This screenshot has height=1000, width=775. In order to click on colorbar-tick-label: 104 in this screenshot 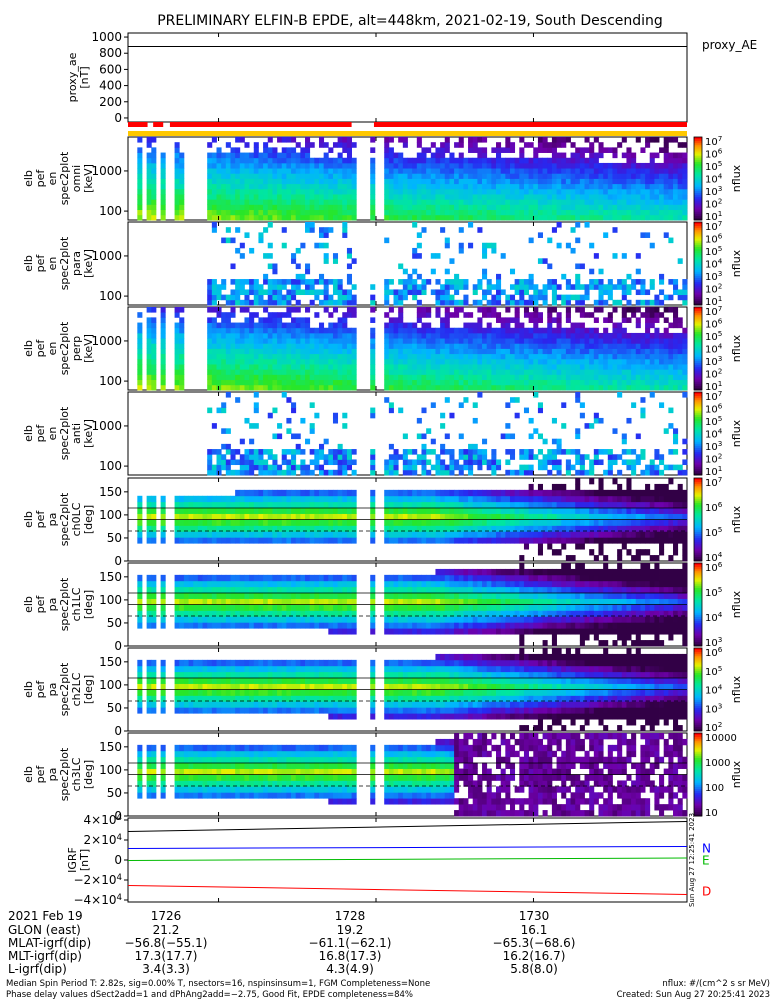, I will do `click(714, 434)`.